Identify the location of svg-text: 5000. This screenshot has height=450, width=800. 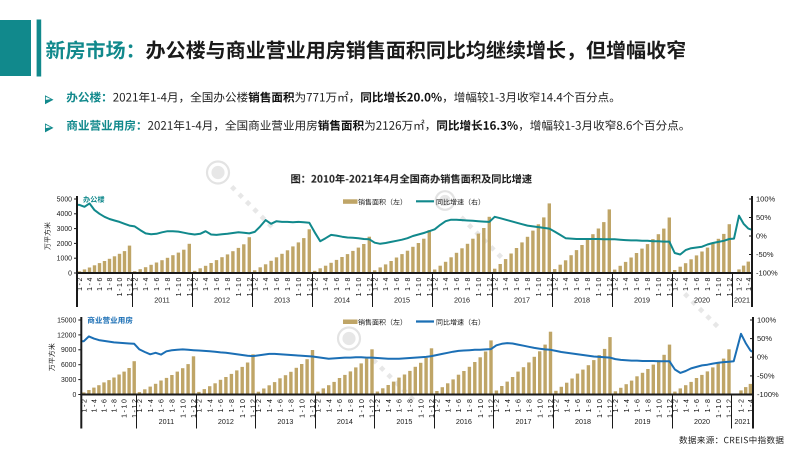
(64, 199).